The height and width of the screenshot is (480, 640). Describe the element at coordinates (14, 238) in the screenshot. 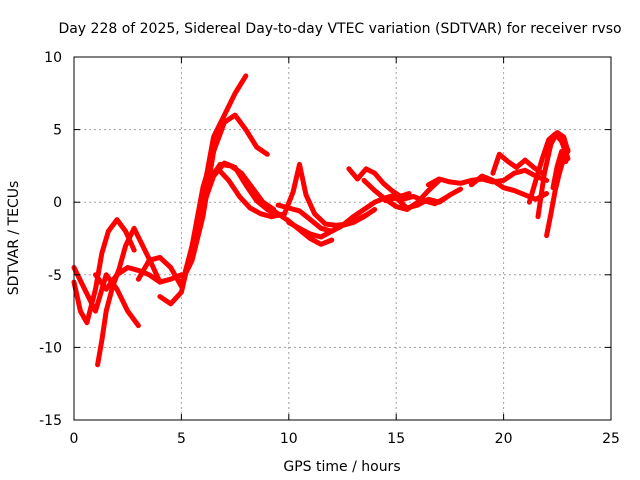

I see `y-axis-label: SDTVAR / TECUs` at that location.